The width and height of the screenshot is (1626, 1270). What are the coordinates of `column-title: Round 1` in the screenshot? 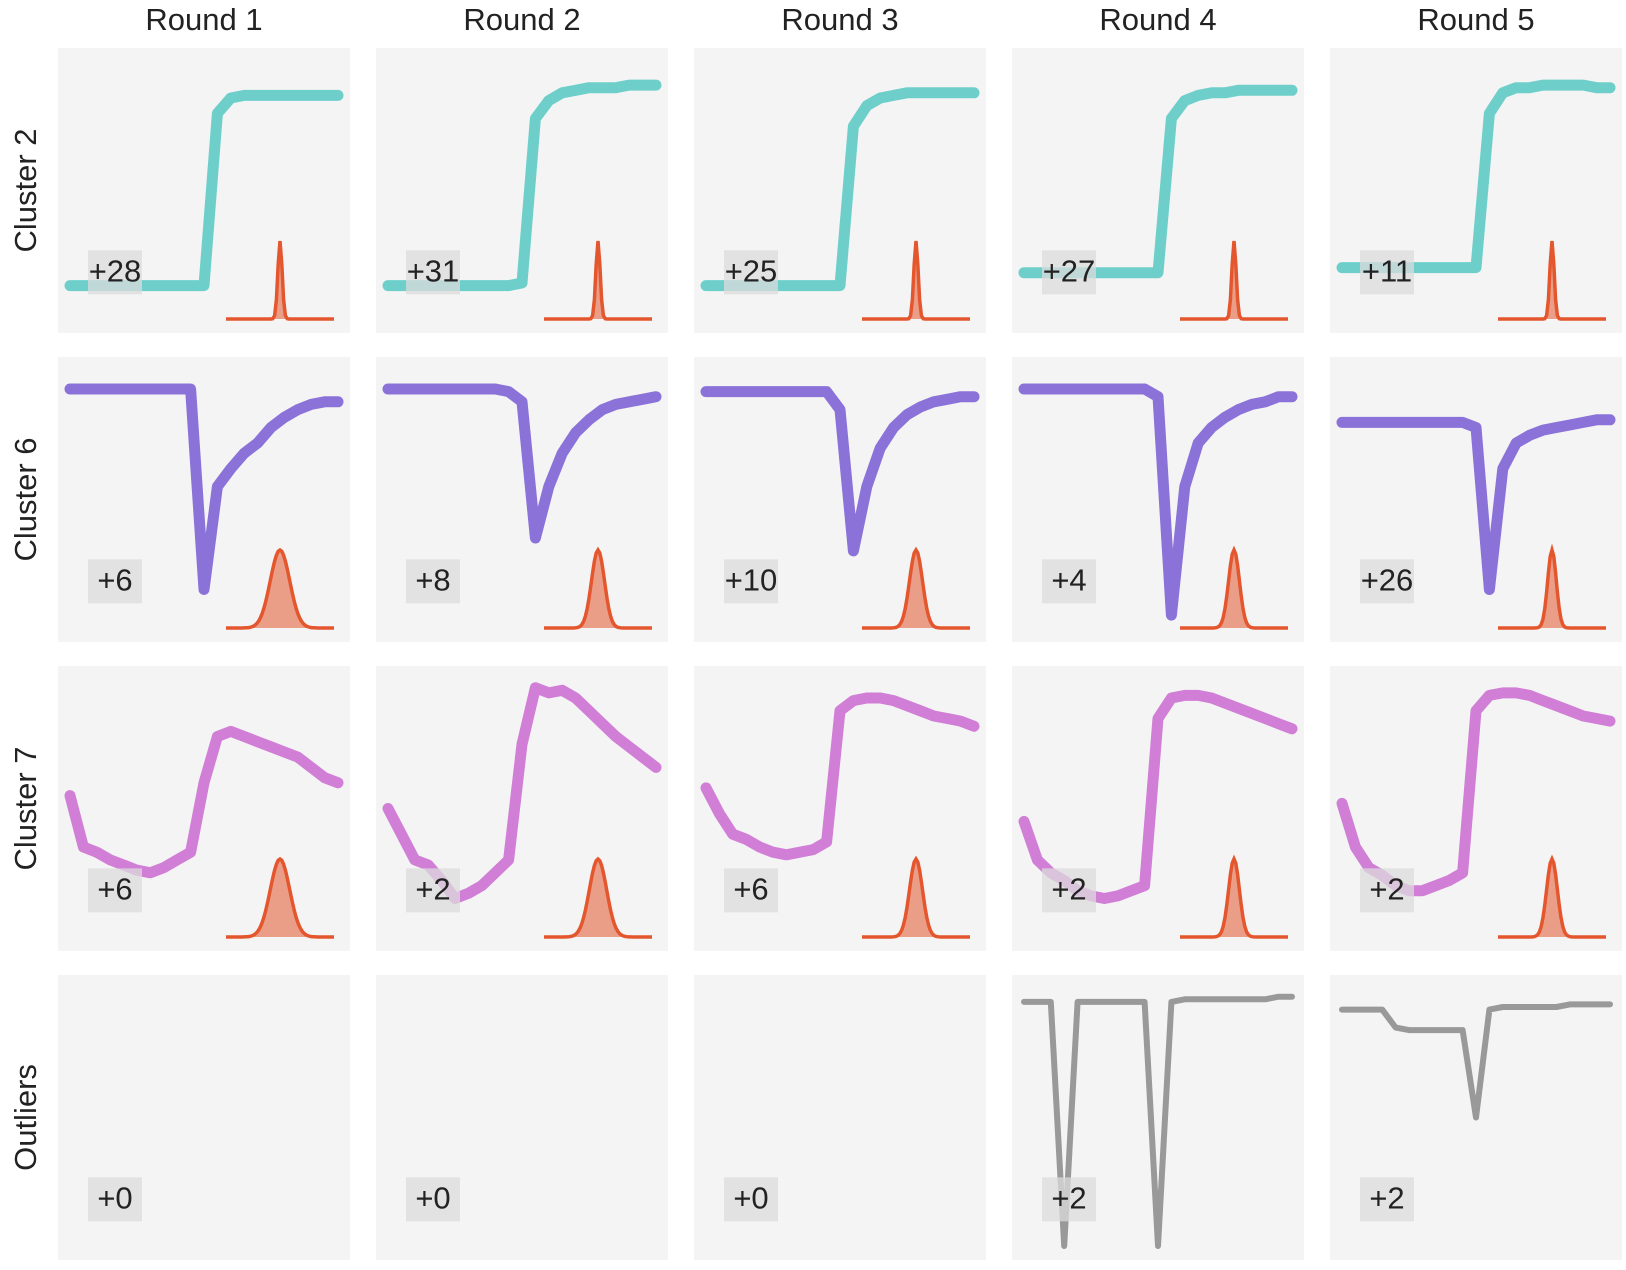 It's located at (203, 19).